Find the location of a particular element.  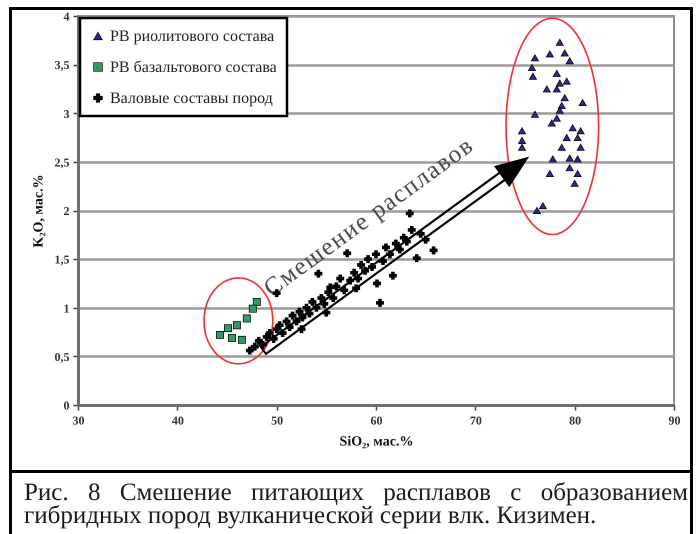

y-tick-label: 2,5 is located at coordinates (62, 162).